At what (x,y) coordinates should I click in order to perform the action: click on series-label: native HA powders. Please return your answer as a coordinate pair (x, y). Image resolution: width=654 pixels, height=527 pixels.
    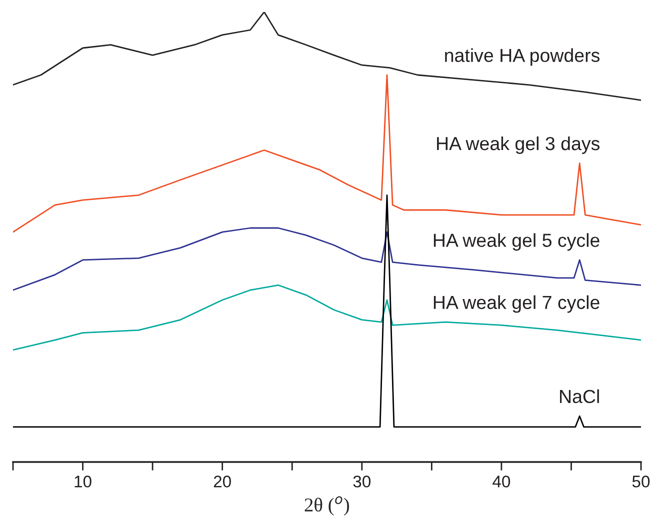
    Looking at the image, I should click on (522, 57).